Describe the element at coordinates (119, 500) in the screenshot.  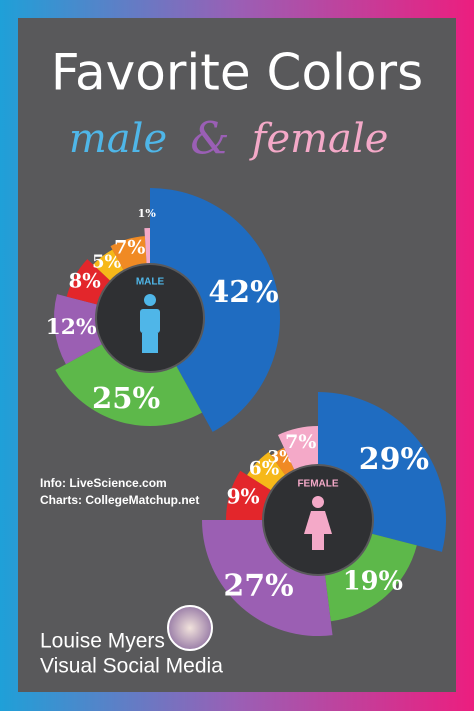
I see `credit-charts: Charts: CollegeMatchup.net` at that location.